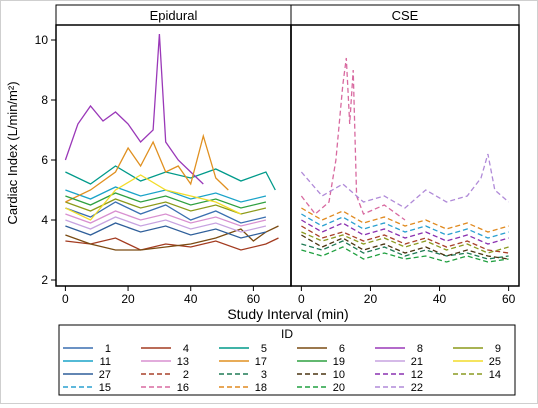 The height and width of the screenshot is (408, 538). Describe the element at coordinates (371, 299) in the screenshot. I see `x-tick-label-p2-20: 20` at that location.